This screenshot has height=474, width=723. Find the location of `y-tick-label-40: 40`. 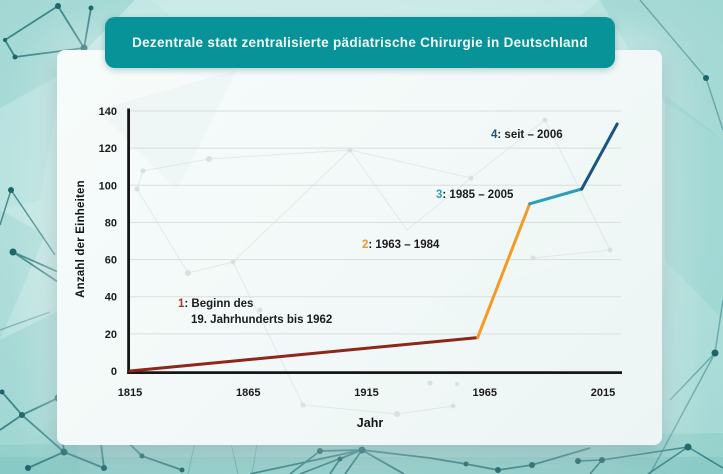

y-tick-label-40: 40 is located at coordinates (111, 298).